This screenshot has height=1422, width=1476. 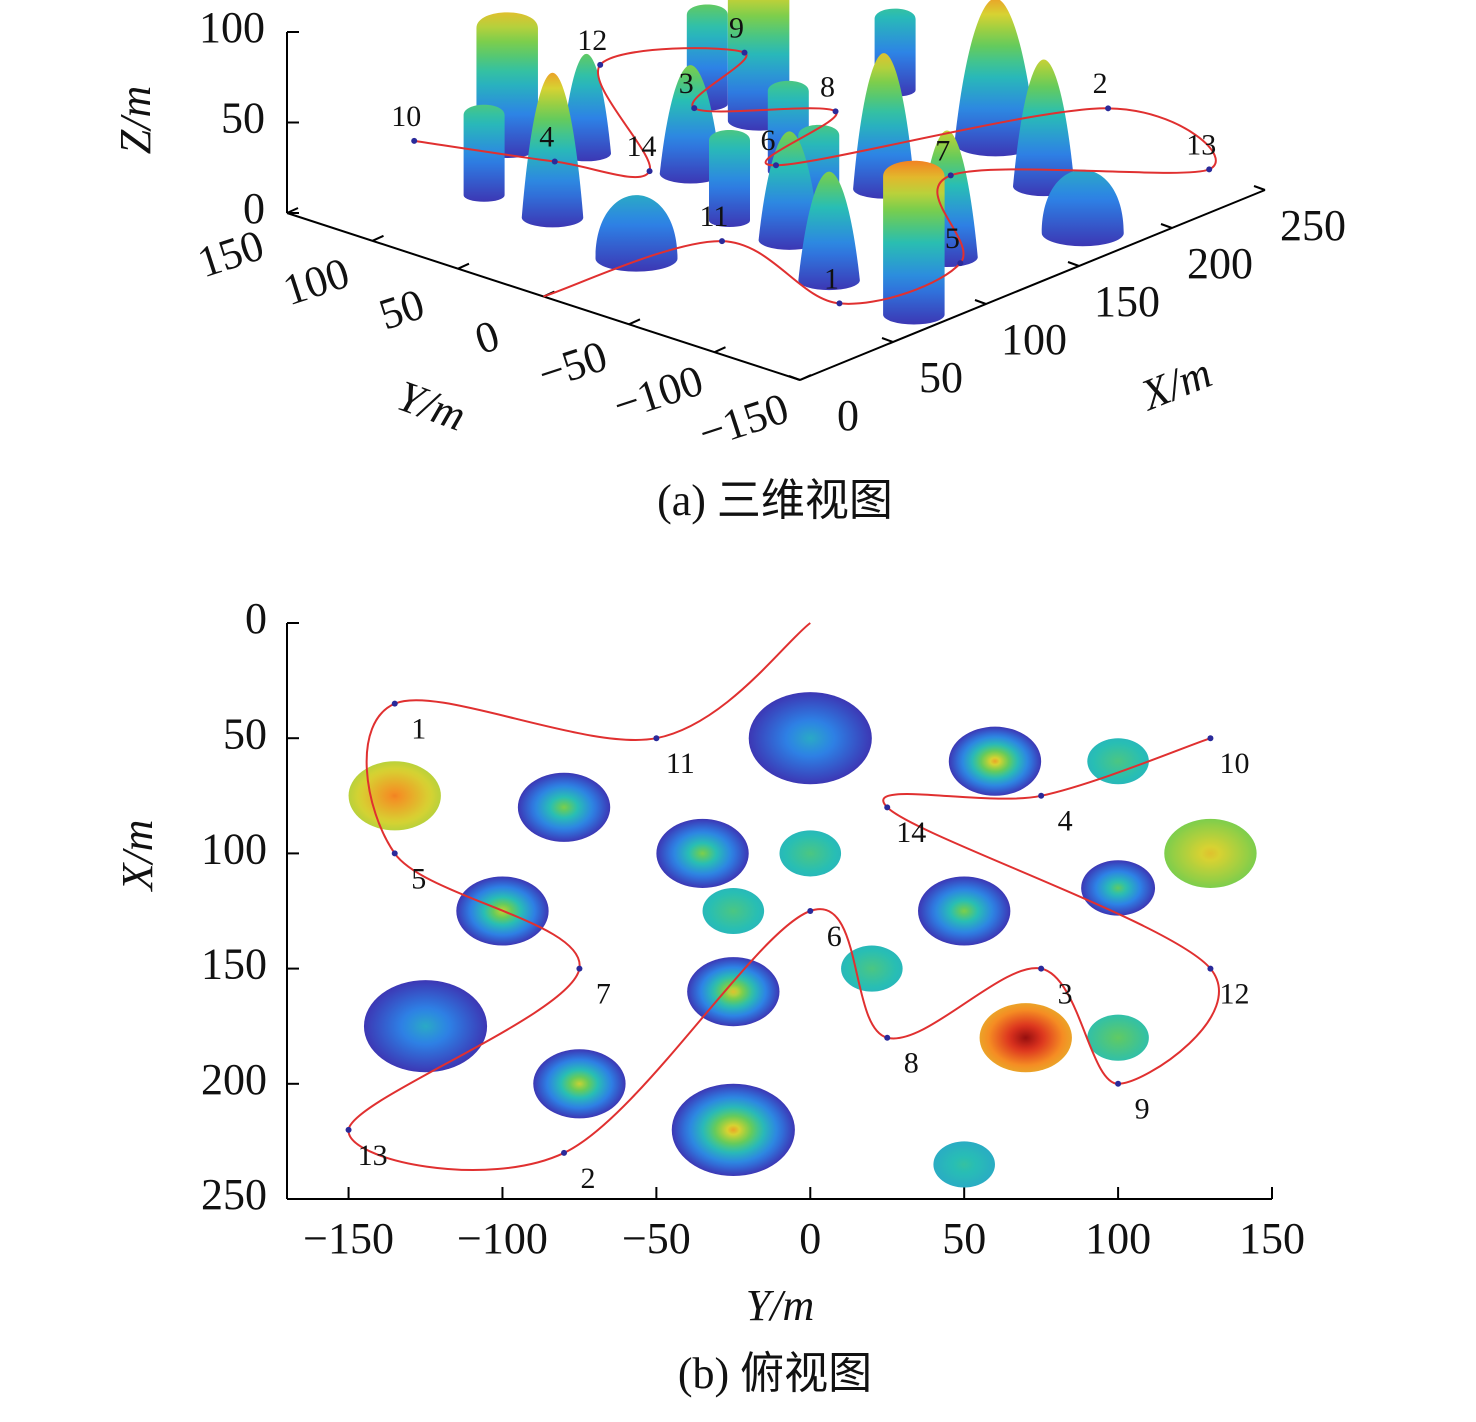 I want to click on y-tick-label: 250, so click(x=234, y=1194).